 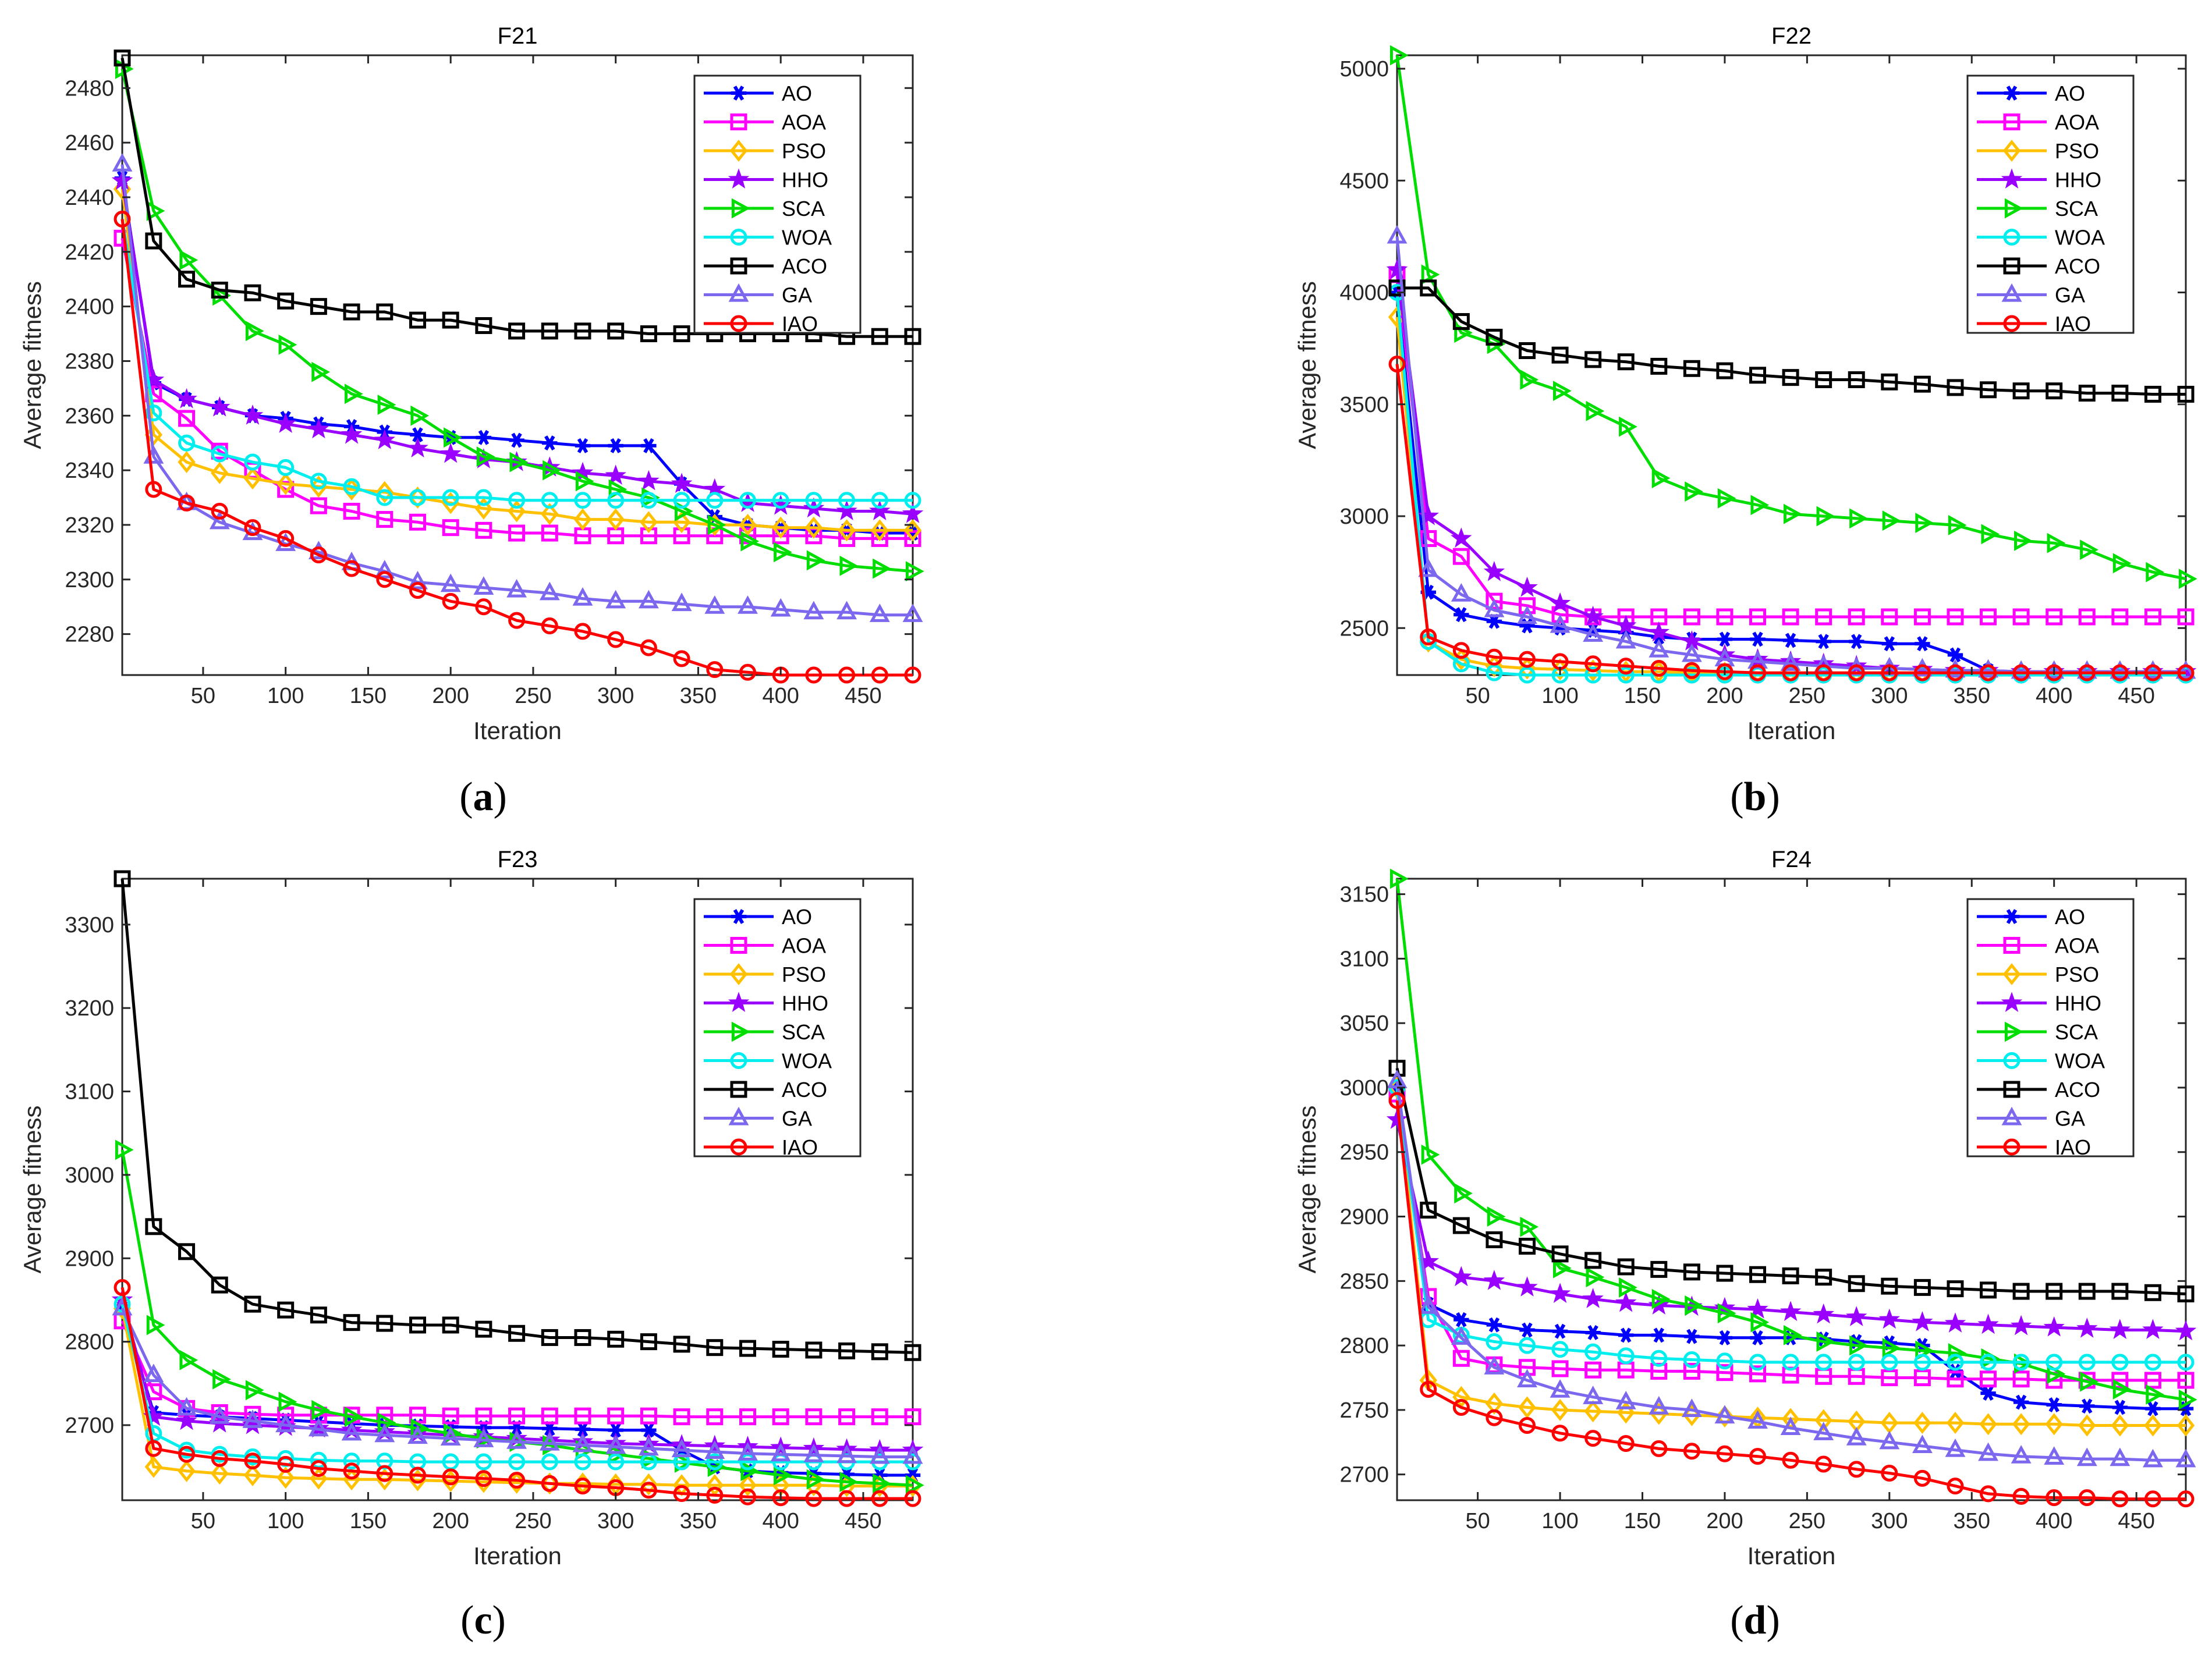 What do you see at coordinates (1791, 1237) in the screenshot?
I see `series-aoa` at bounding box center [1791, 1237].